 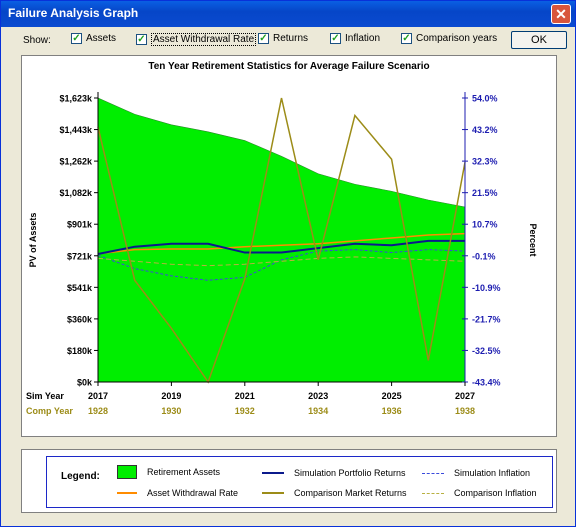 I want to click on legend-label: Simulation Inflation, so click(x=492, y=473).